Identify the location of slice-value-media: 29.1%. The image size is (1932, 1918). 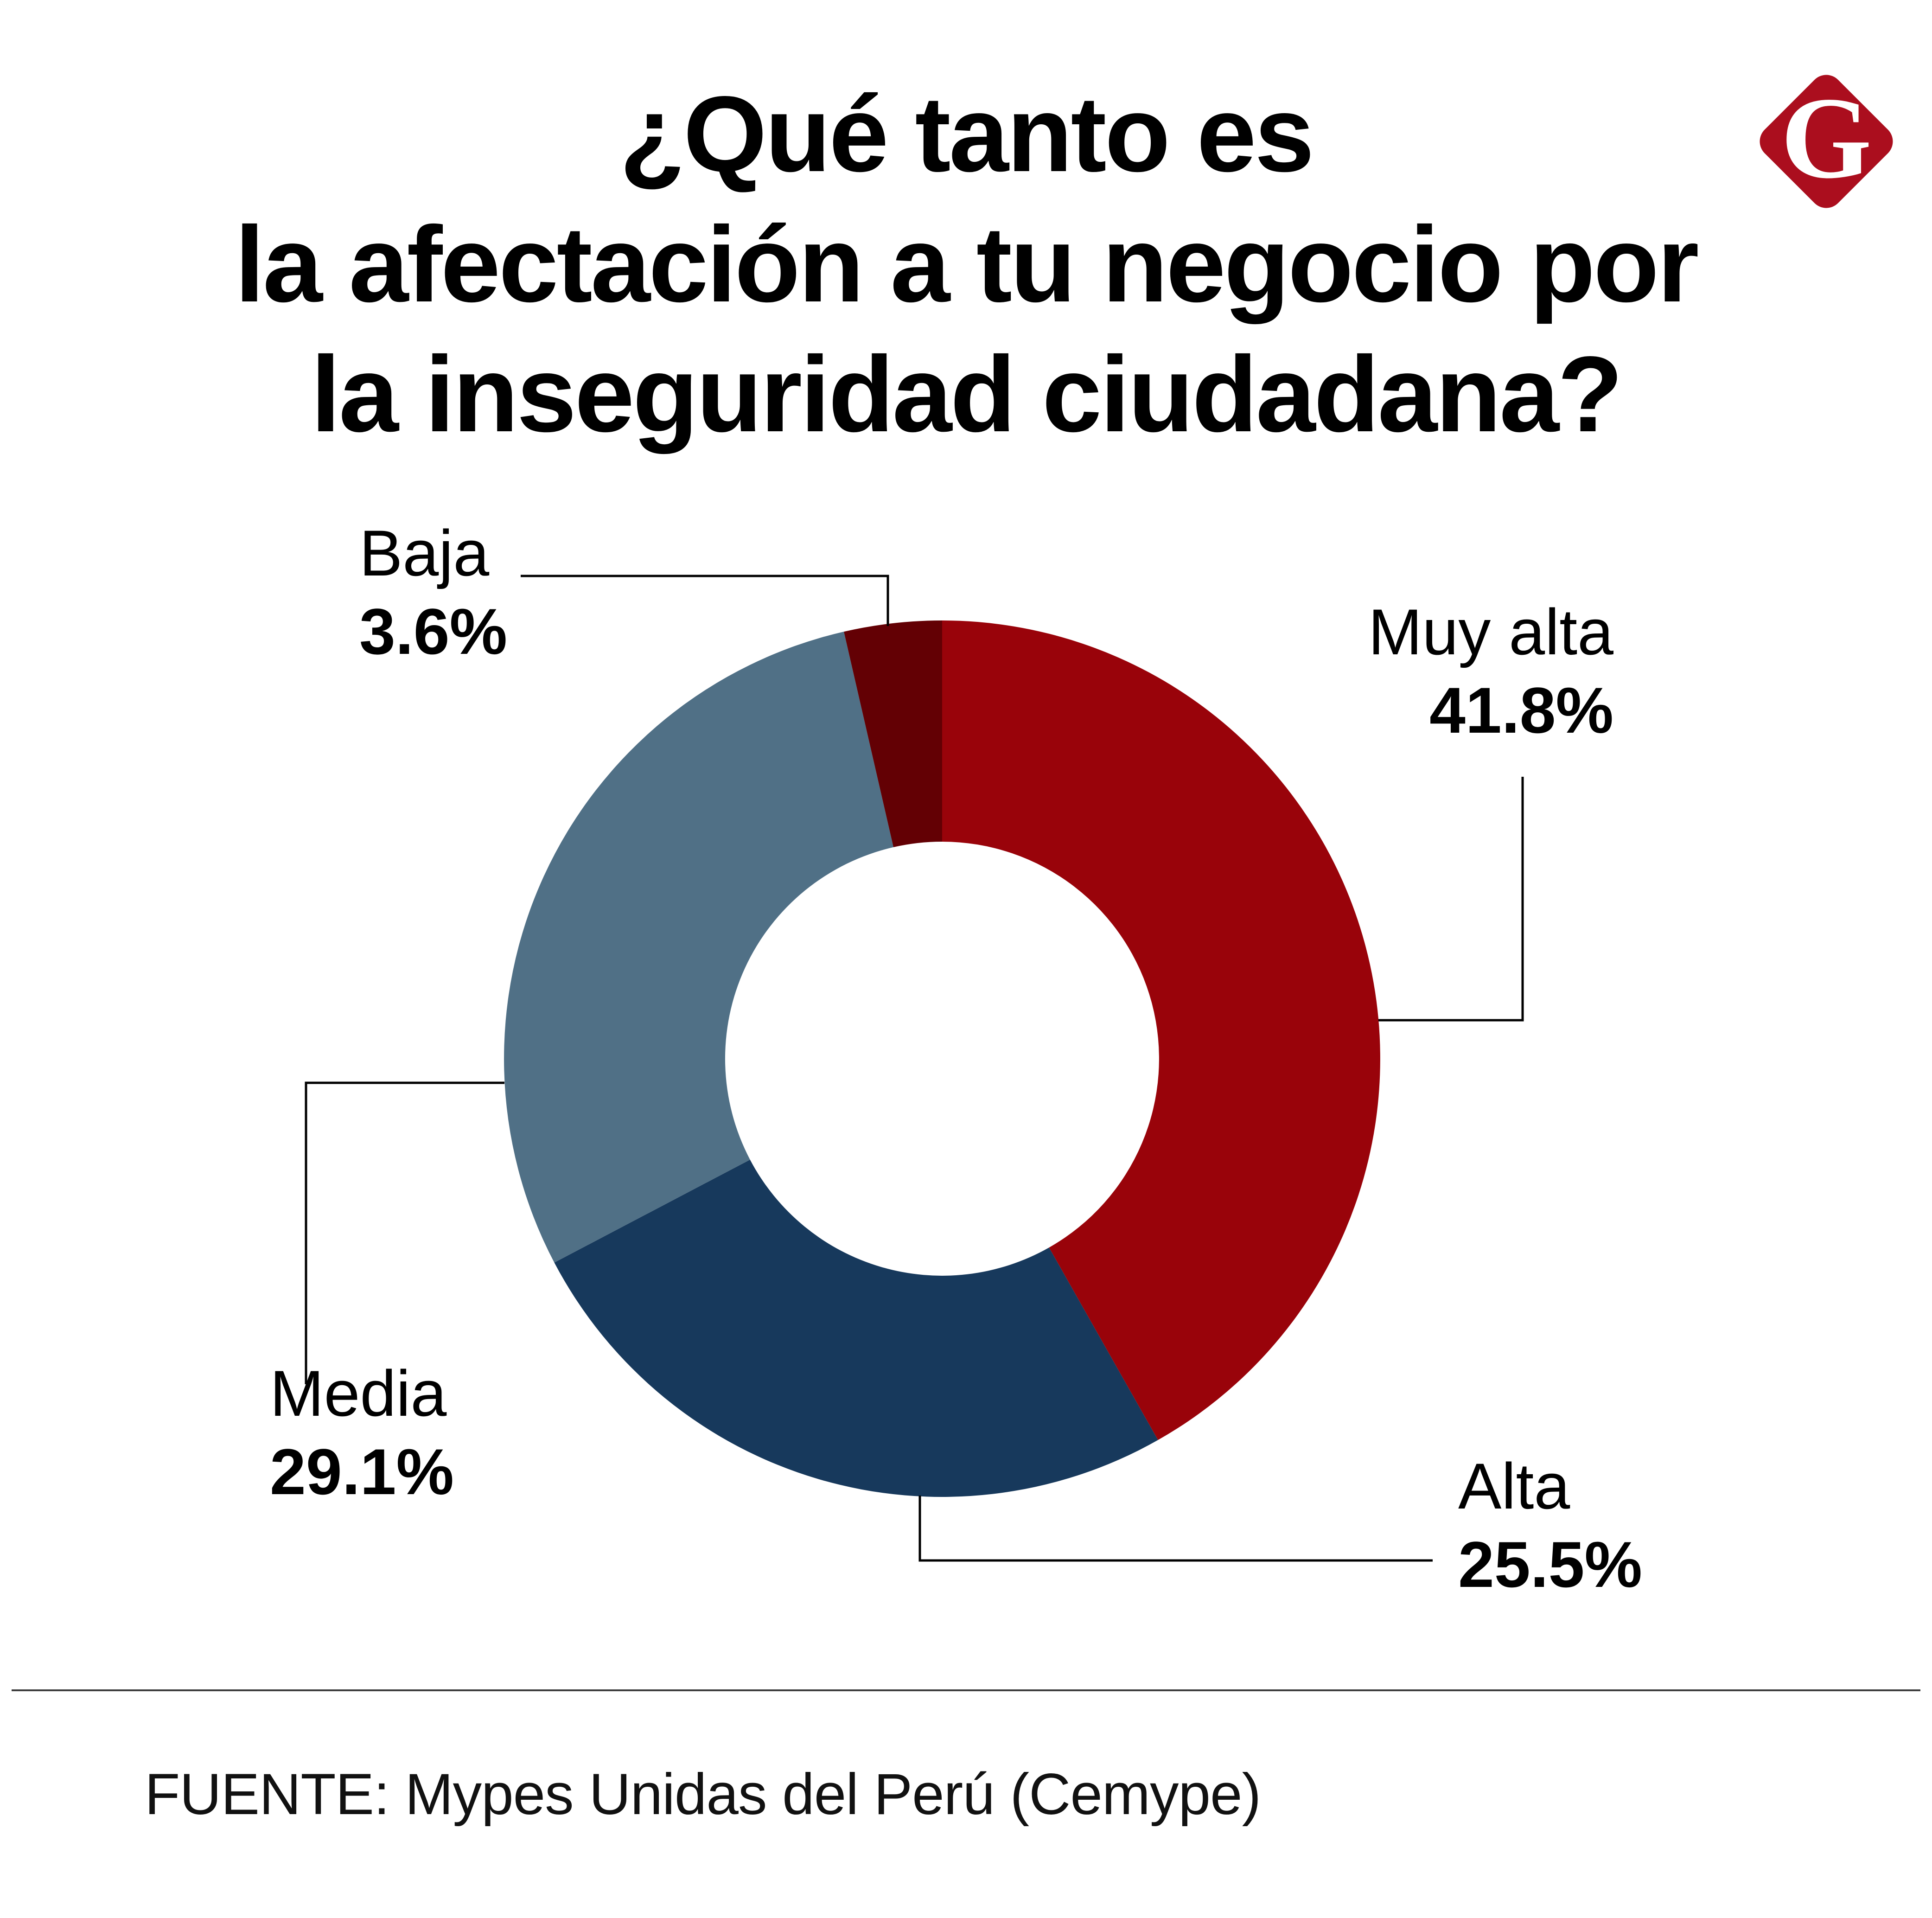
(362, 1472).